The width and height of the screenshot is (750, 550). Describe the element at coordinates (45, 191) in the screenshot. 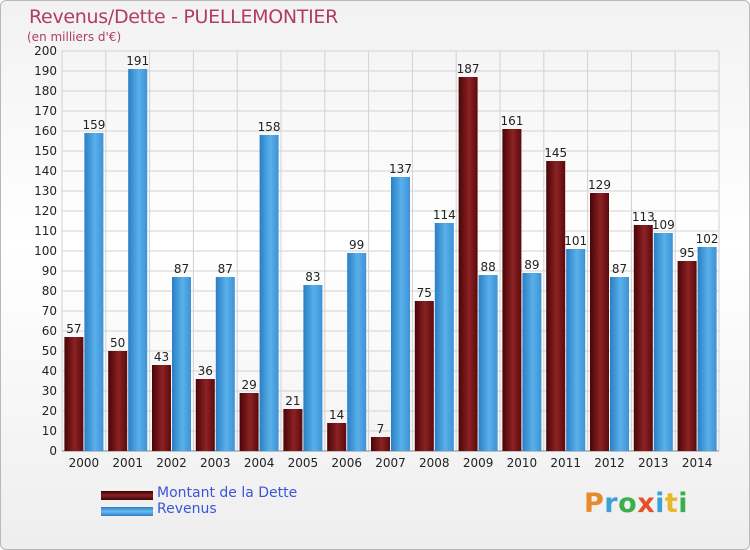

I see `y-tick-label: 130` at that location.